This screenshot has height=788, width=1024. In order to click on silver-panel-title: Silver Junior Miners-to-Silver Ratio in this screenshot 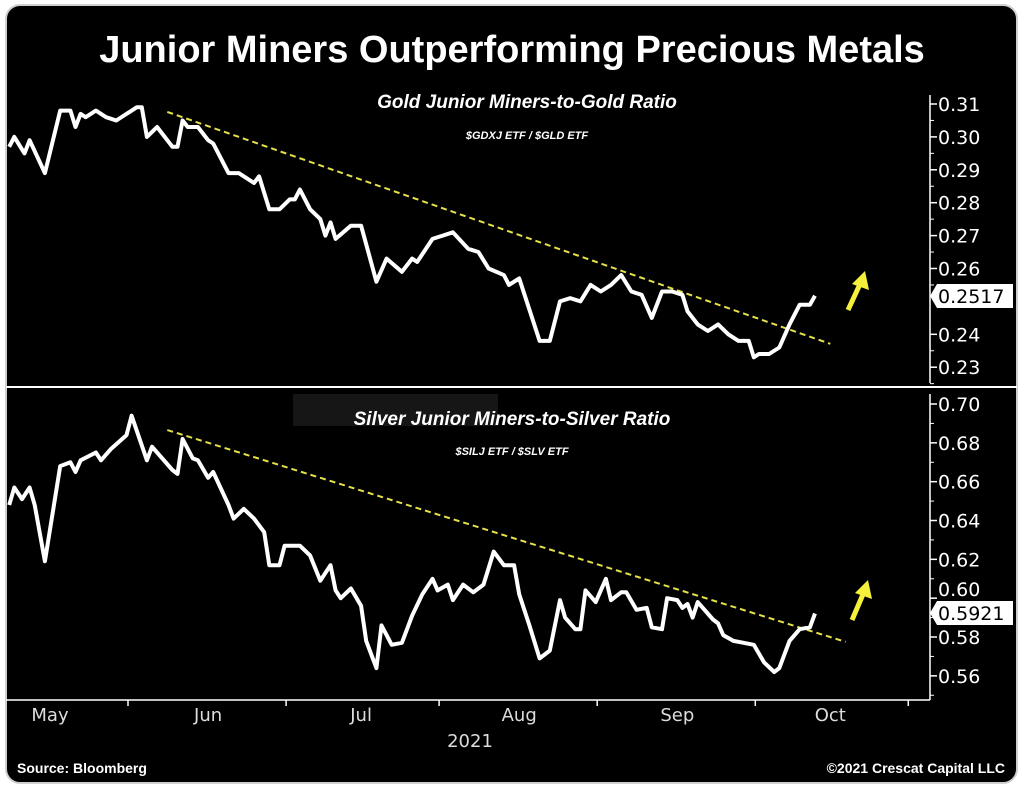, I will do `click(512, 419)`.